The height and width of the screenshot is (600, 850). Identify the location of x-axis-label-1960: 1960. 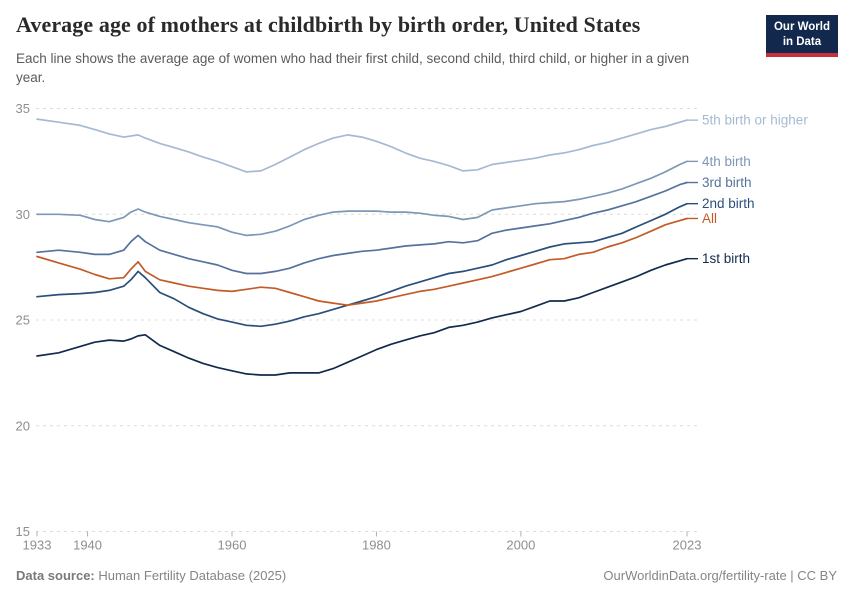
(232, 545).